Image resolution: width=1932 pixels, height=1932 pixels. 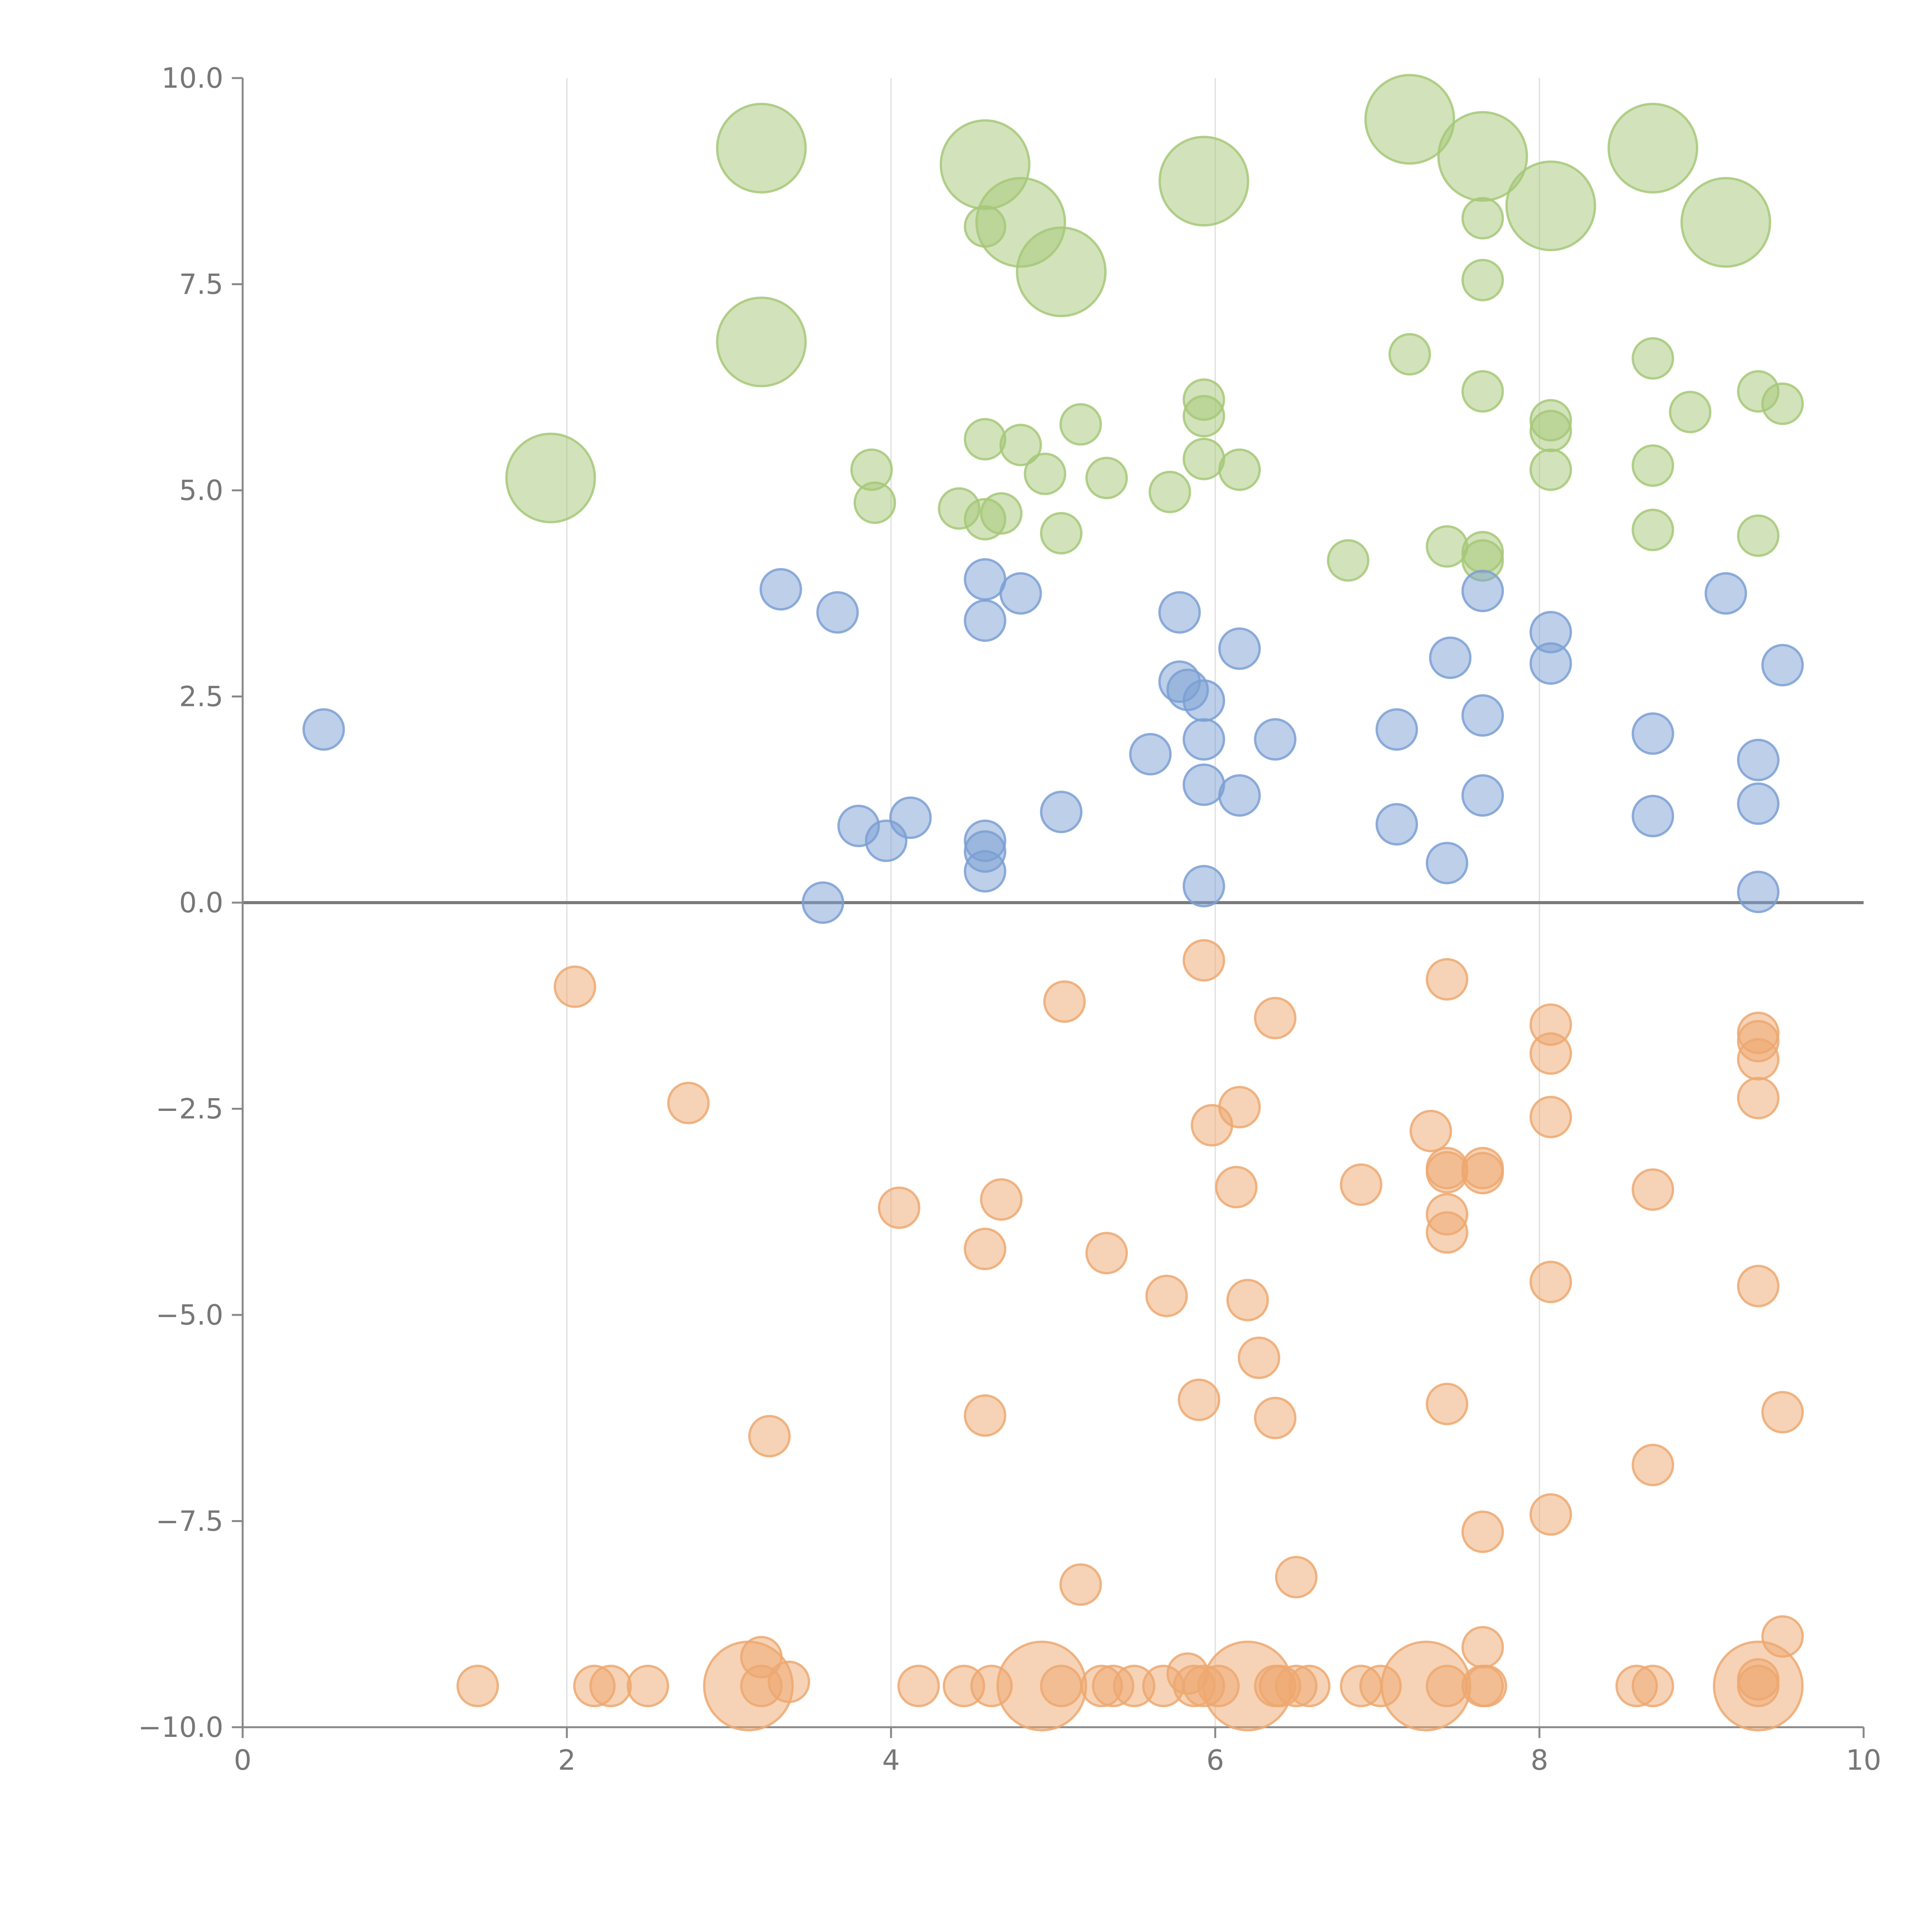 What do you see at coordinates (1540, 1760) in the screenshot?
I see `x-tick-label: 8` at bounding box center [1540, 1760].